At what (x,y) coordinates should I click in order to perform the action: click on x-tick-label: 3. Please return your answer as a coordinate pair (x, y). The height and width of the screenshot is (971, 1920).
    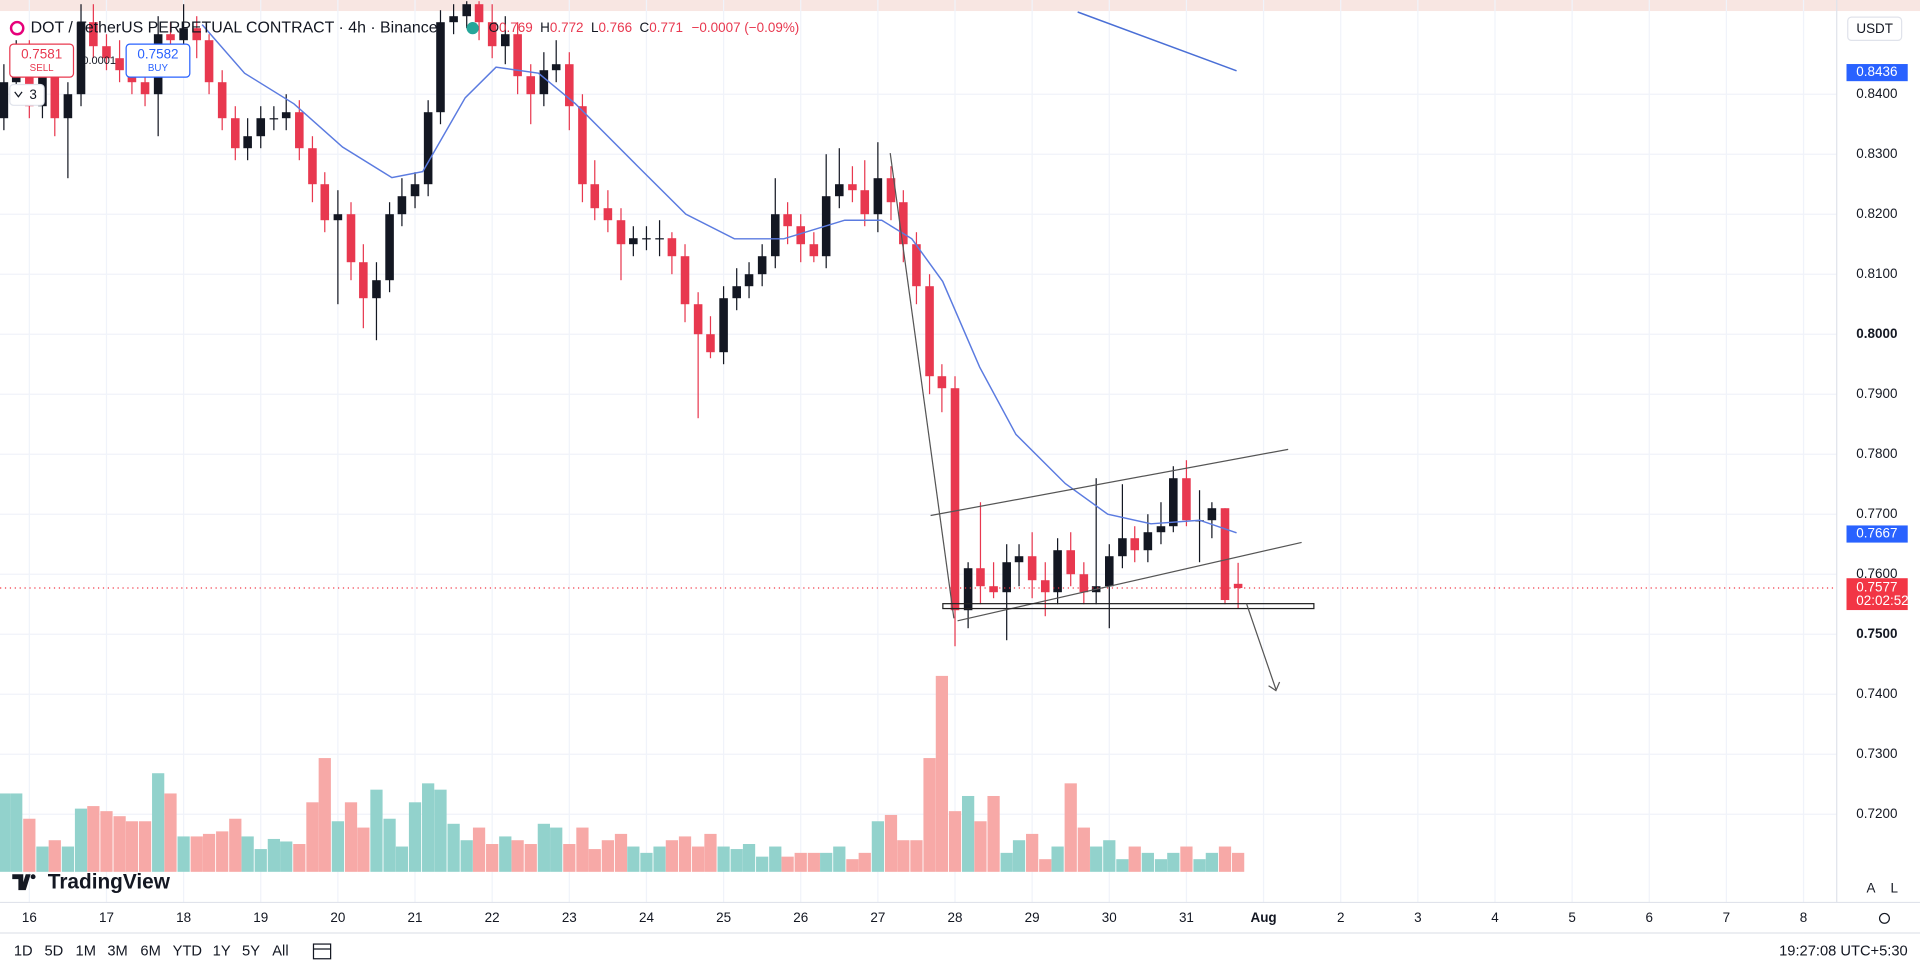
    Looking at the image, I should click on (1417, 917).